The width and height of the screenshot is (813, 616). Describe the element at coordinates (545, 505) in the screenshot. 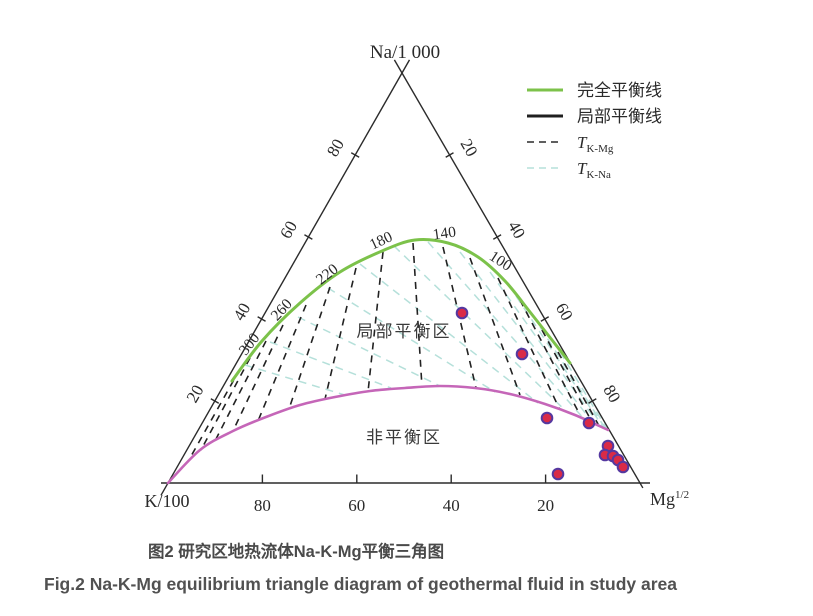

I see `bottom-axis-tick-label: 20` at that location.